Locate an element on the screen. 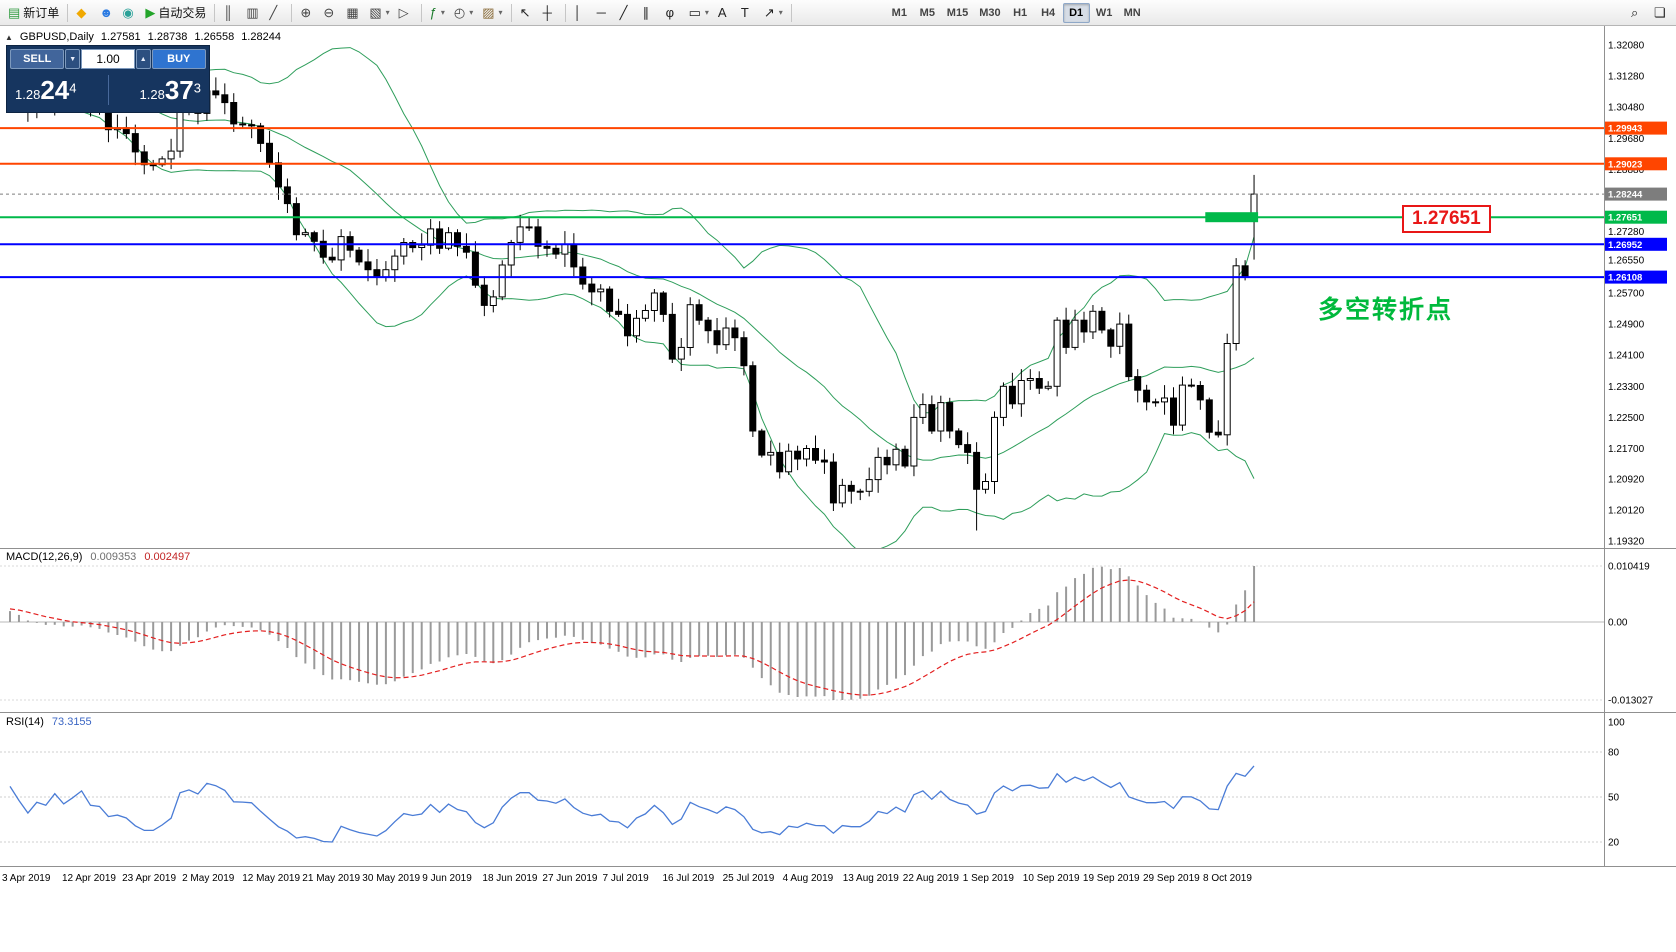 Image resolution: width=1676 pixels, height=952 pixels. one-click-toggle: ▲ is located at coordinates (9, 37).